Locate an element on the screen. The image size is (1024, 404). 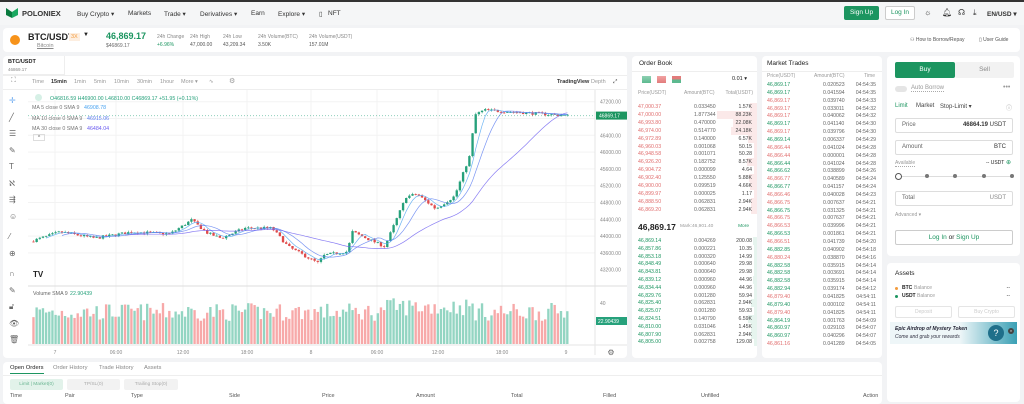
locale-select: EN/USD ▾ is located at coordinates (1002, 14).